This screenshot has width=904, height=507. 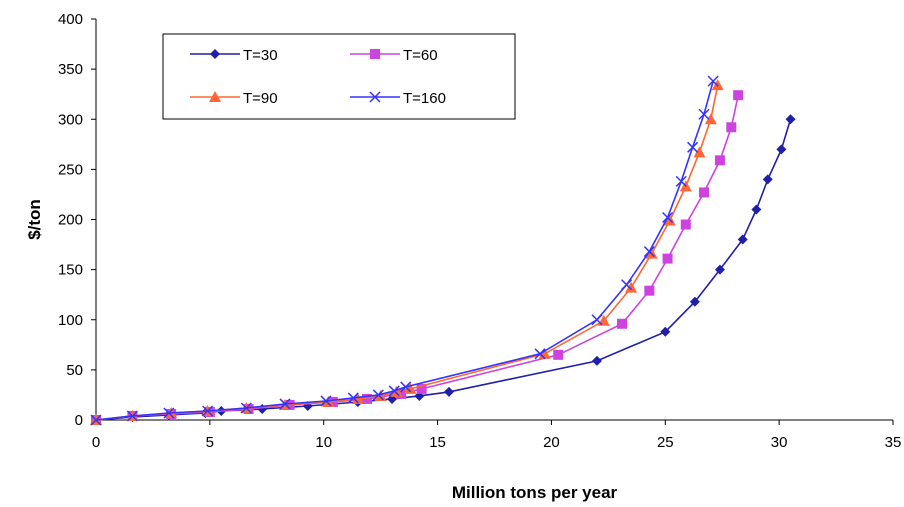 I want to click on y-tick-label: 350, so click(x=70, y=69).